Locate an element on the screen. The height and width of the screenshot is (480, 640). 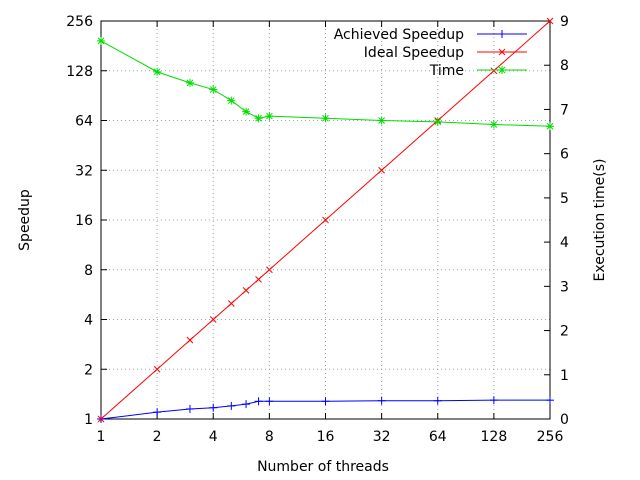
legend-label: Time is located at coordinates (446, 71).